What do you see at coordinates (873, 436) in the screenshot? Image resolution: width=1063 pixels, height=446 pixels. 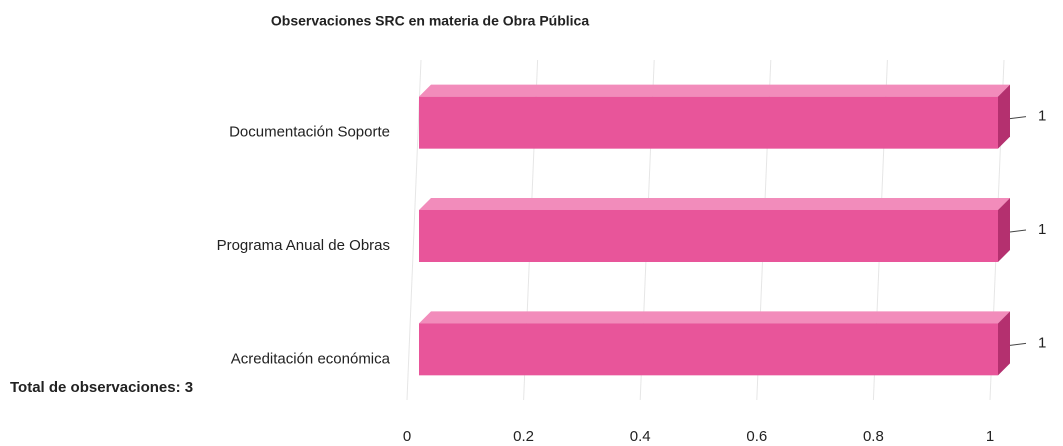 I see `x-tick-label: 0.8` at bounding box center [873, 436].